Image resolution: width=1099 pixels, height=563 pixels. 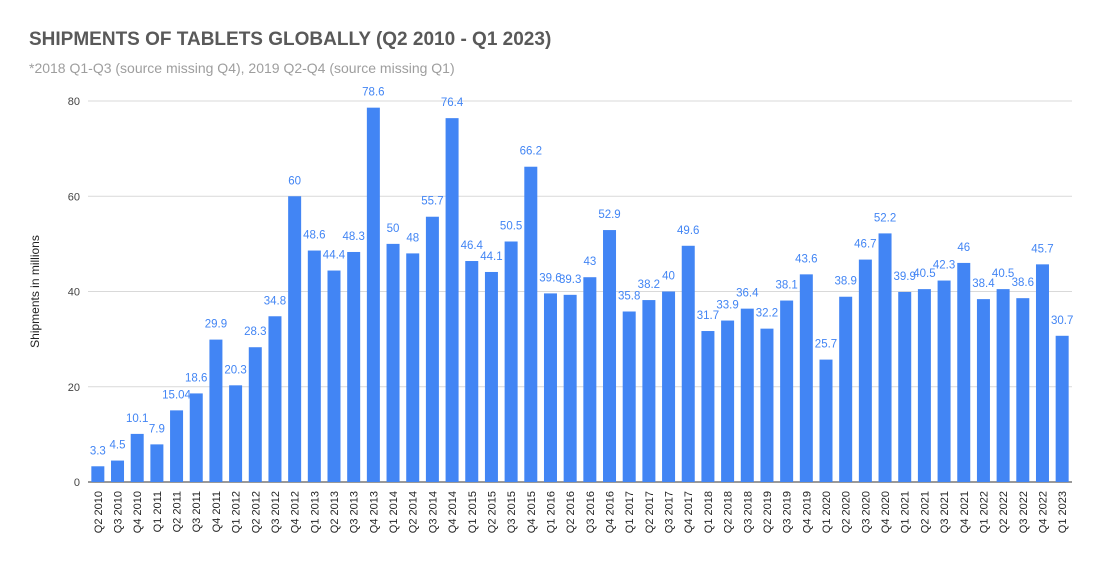 I want to click on x-tick-label: Q4 2022, so click(x=1043, y=512).